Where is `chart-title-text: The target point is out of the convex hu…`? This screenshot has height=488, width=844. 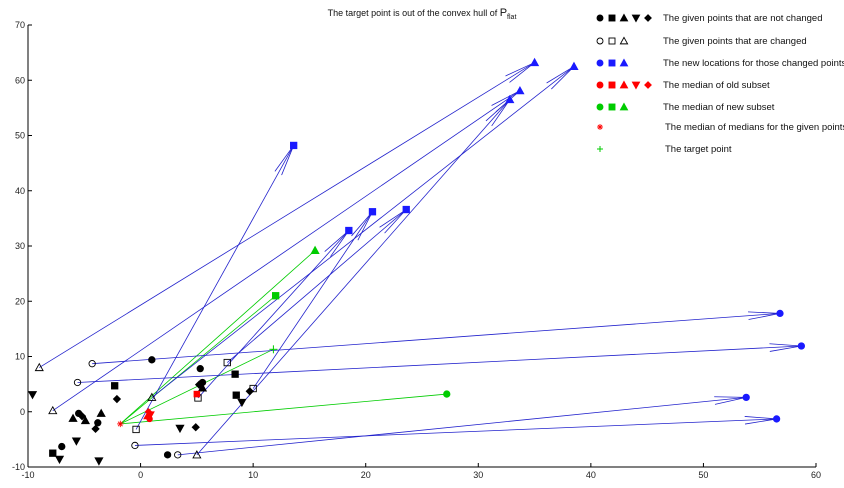
chart-title-text: The target point is out of the convex hu… is located at coordinates (414, 13).